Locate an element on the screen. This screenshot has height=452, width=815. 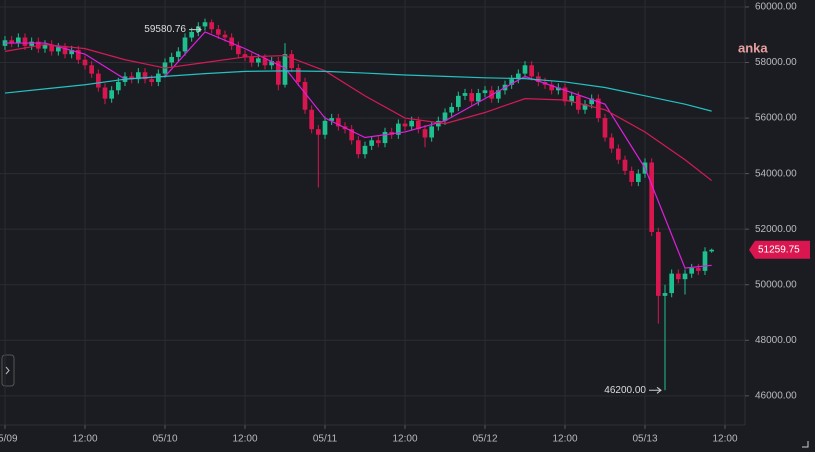
expand-icon is located at coordinates (7, 370).